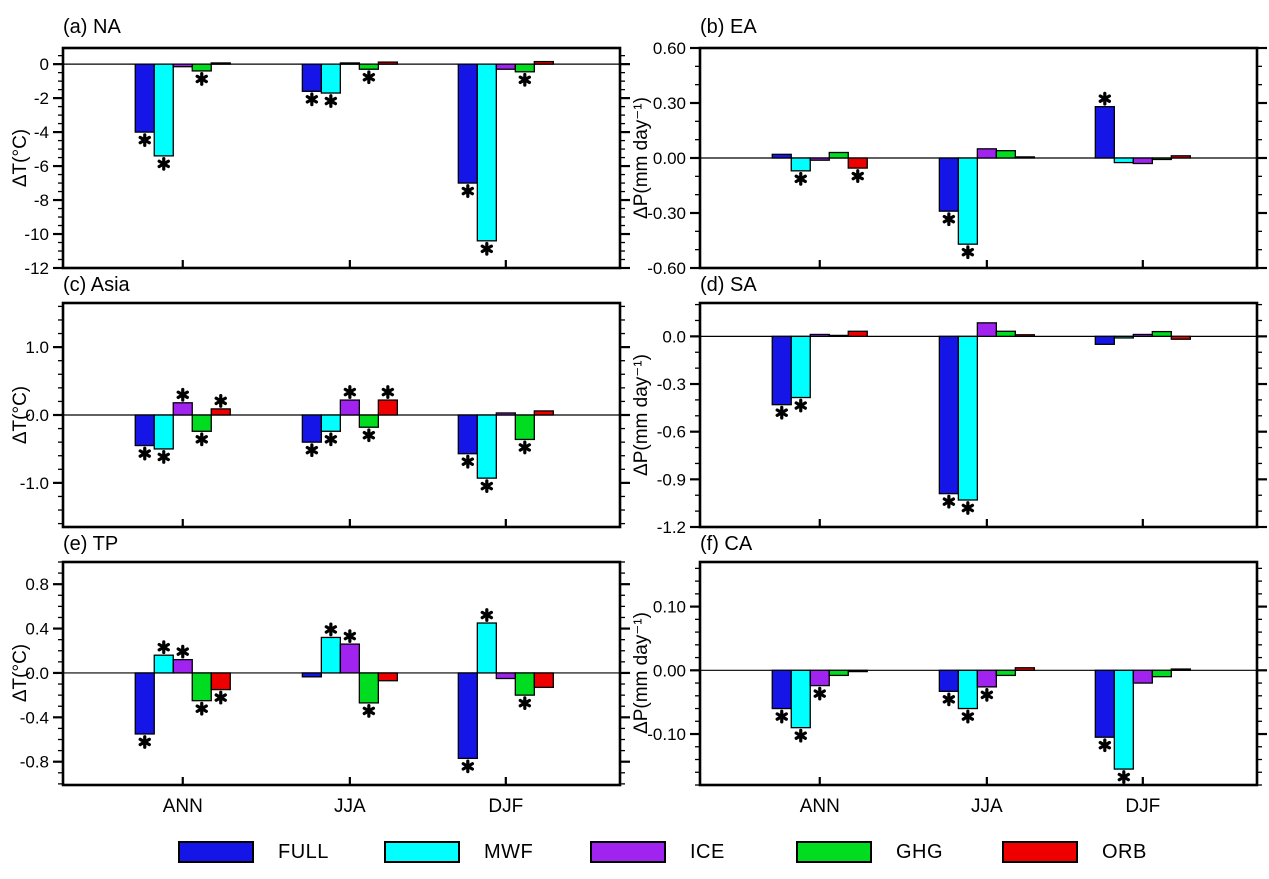 Image resolution: width=1269 pixels, height=879 pixels. What do you see at coordinates (671, 527) in the screenshot?
I see `y-tick-label: -1.2` at bounding box center [671, 527].